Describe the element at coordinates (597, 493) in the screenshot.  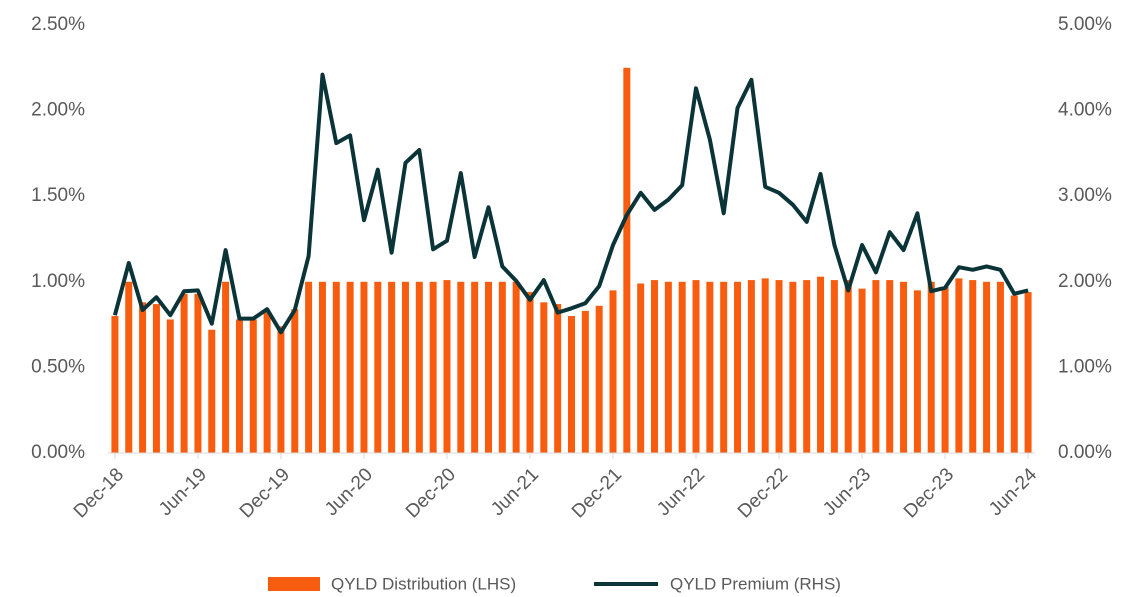
I see `x-tick-label: Dec-21` at that location.